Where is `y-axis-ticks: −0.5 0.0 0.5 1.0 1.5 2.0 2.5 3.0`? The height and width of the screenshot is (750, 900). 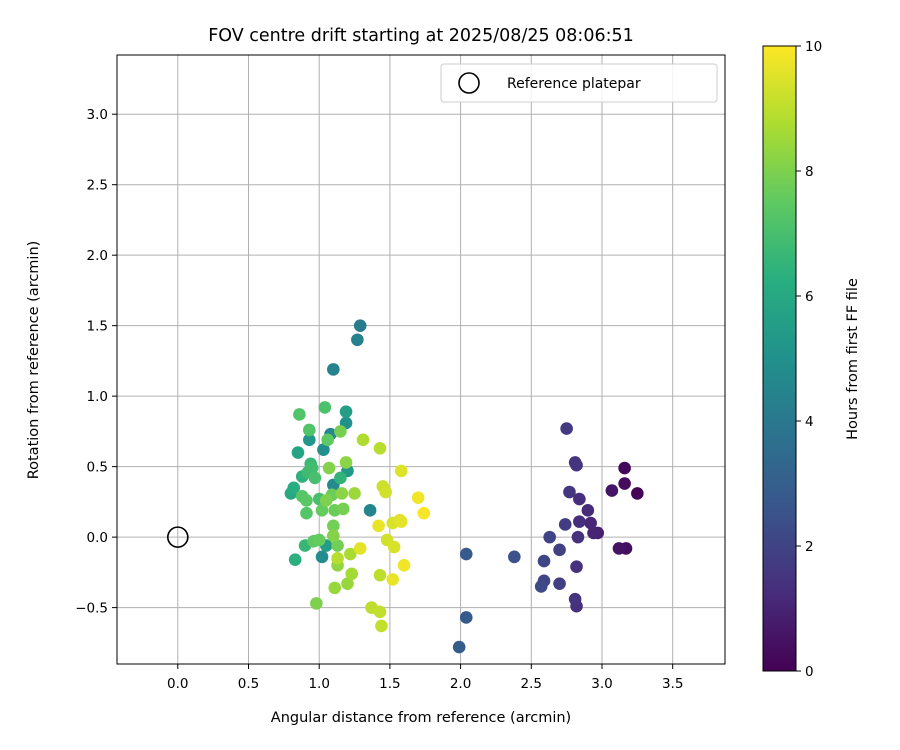 y-axis-ticks: −0.5 0.0 0.5 1.0 1.5 2.0 2.5 3.0 is located at coordinates (96, 362).